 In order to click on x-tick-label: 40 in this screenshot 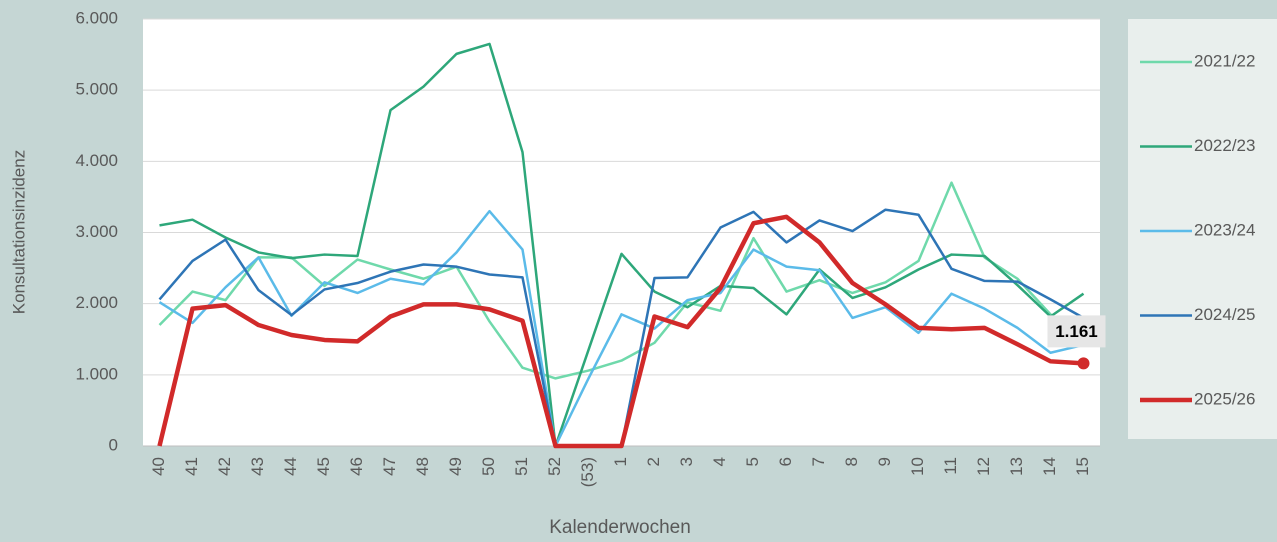, I will do `click(158, 466)`.